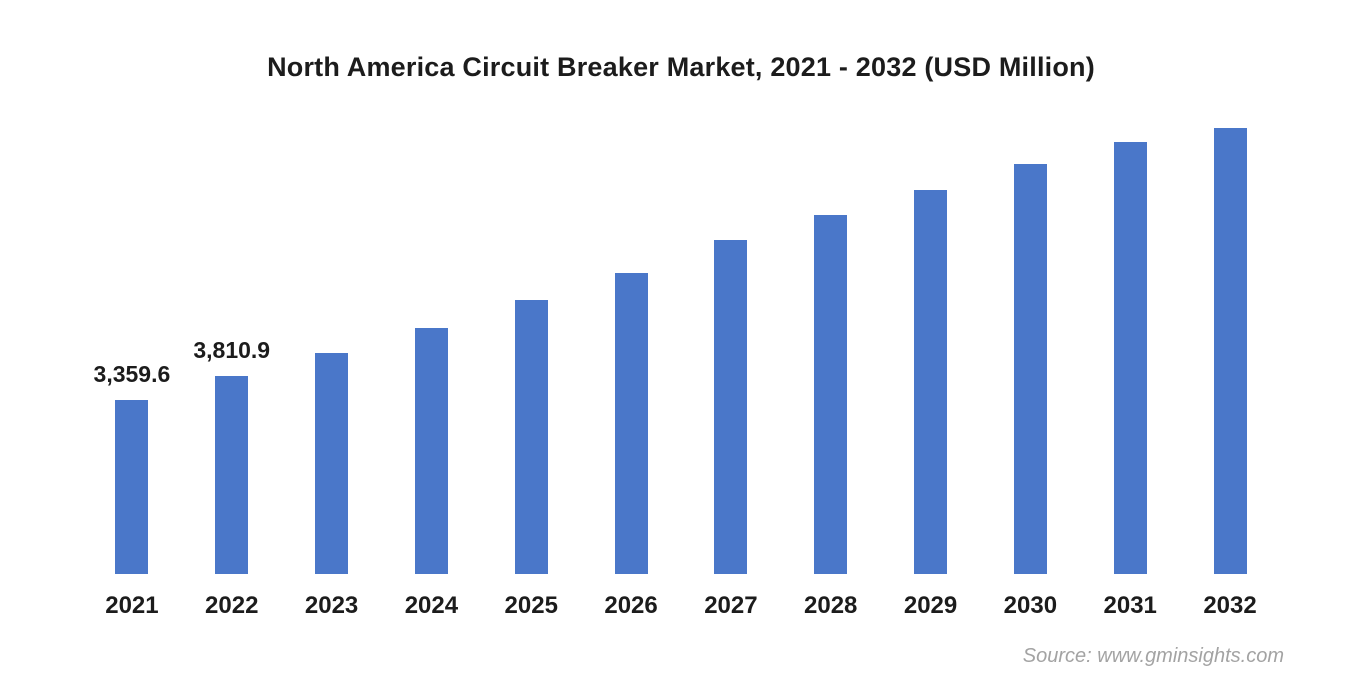 This screenshot has height=699, width=1362. I want to click on bar-2021, so click(132, 486).